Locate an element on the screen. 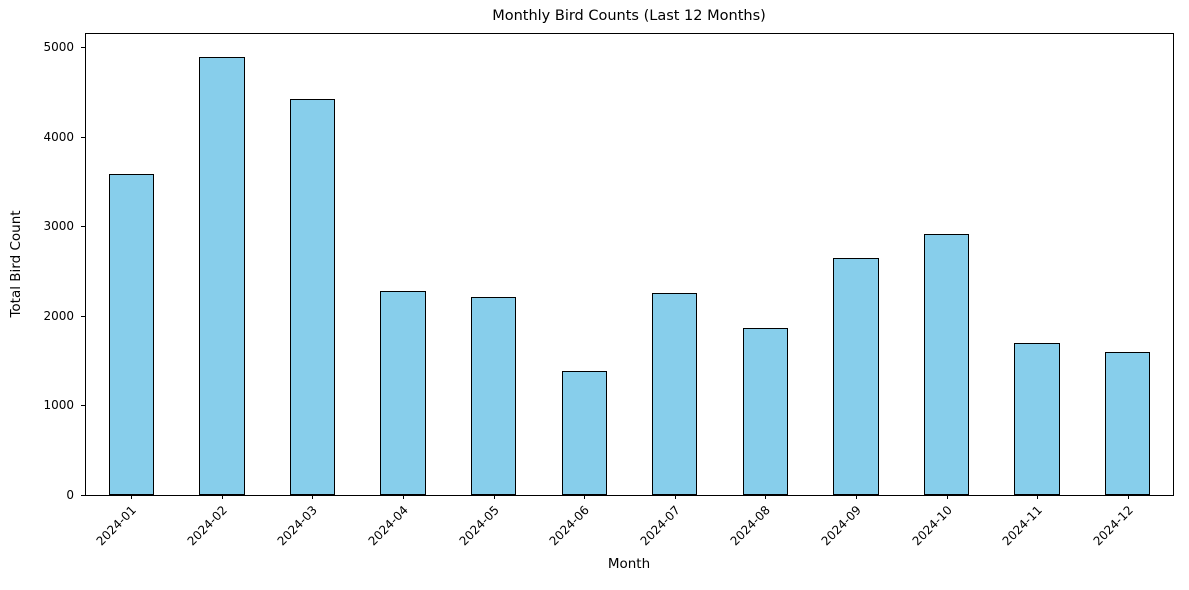 Image resolution: width=1189 pixels, height=590 pixels. x-tick-label: 2024-06 is located at coordinates (569, 526).